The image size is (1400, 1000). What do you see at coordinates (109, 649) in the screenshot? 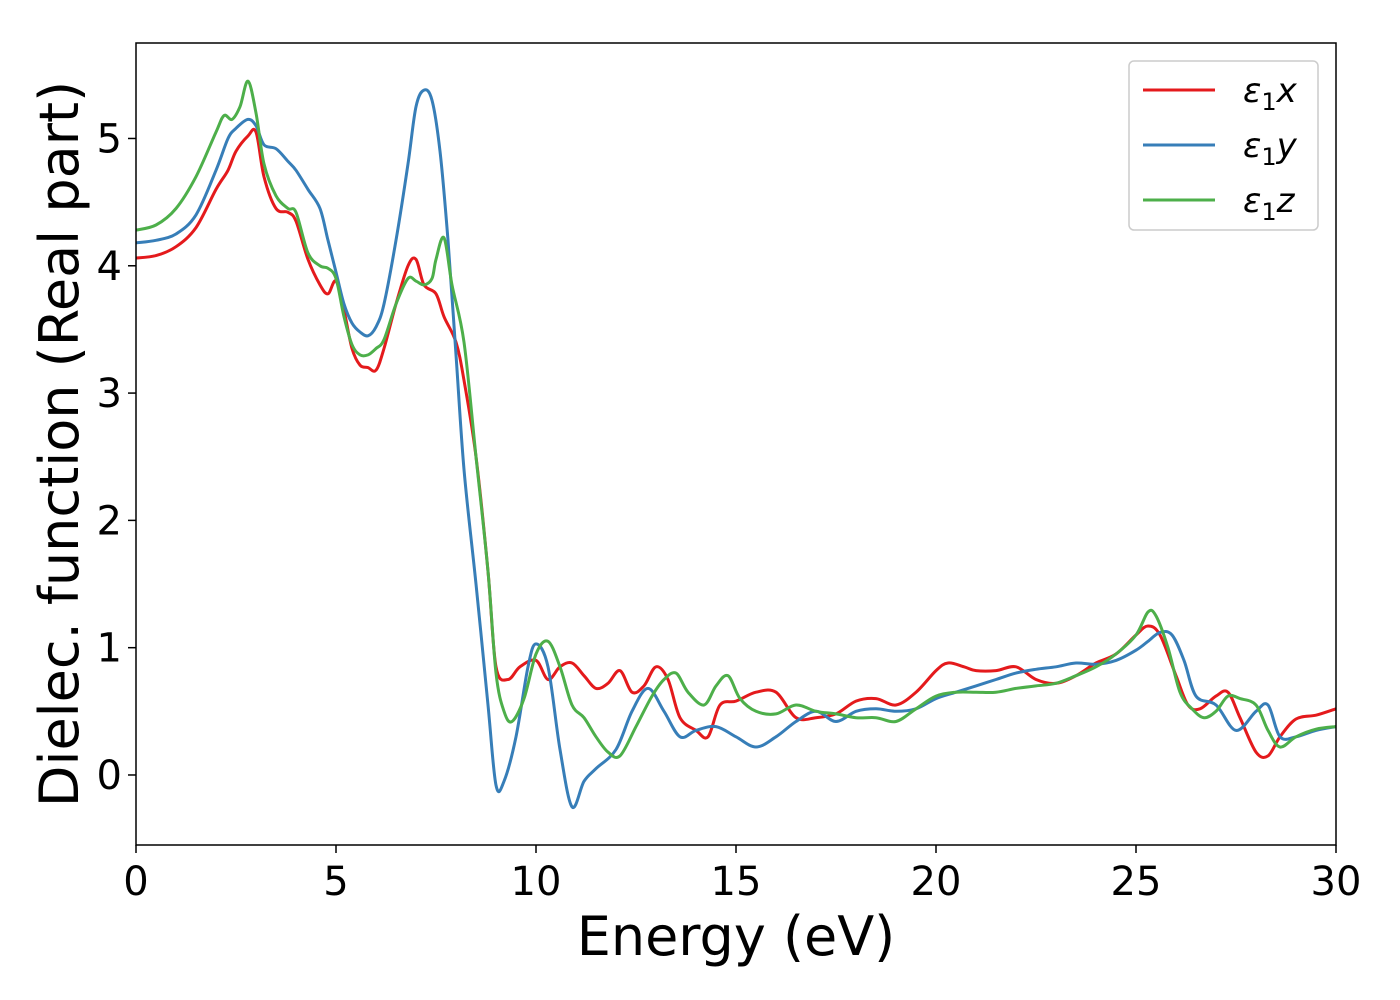
I see `y-tick-label: 1` at bounding box center [109, 649].